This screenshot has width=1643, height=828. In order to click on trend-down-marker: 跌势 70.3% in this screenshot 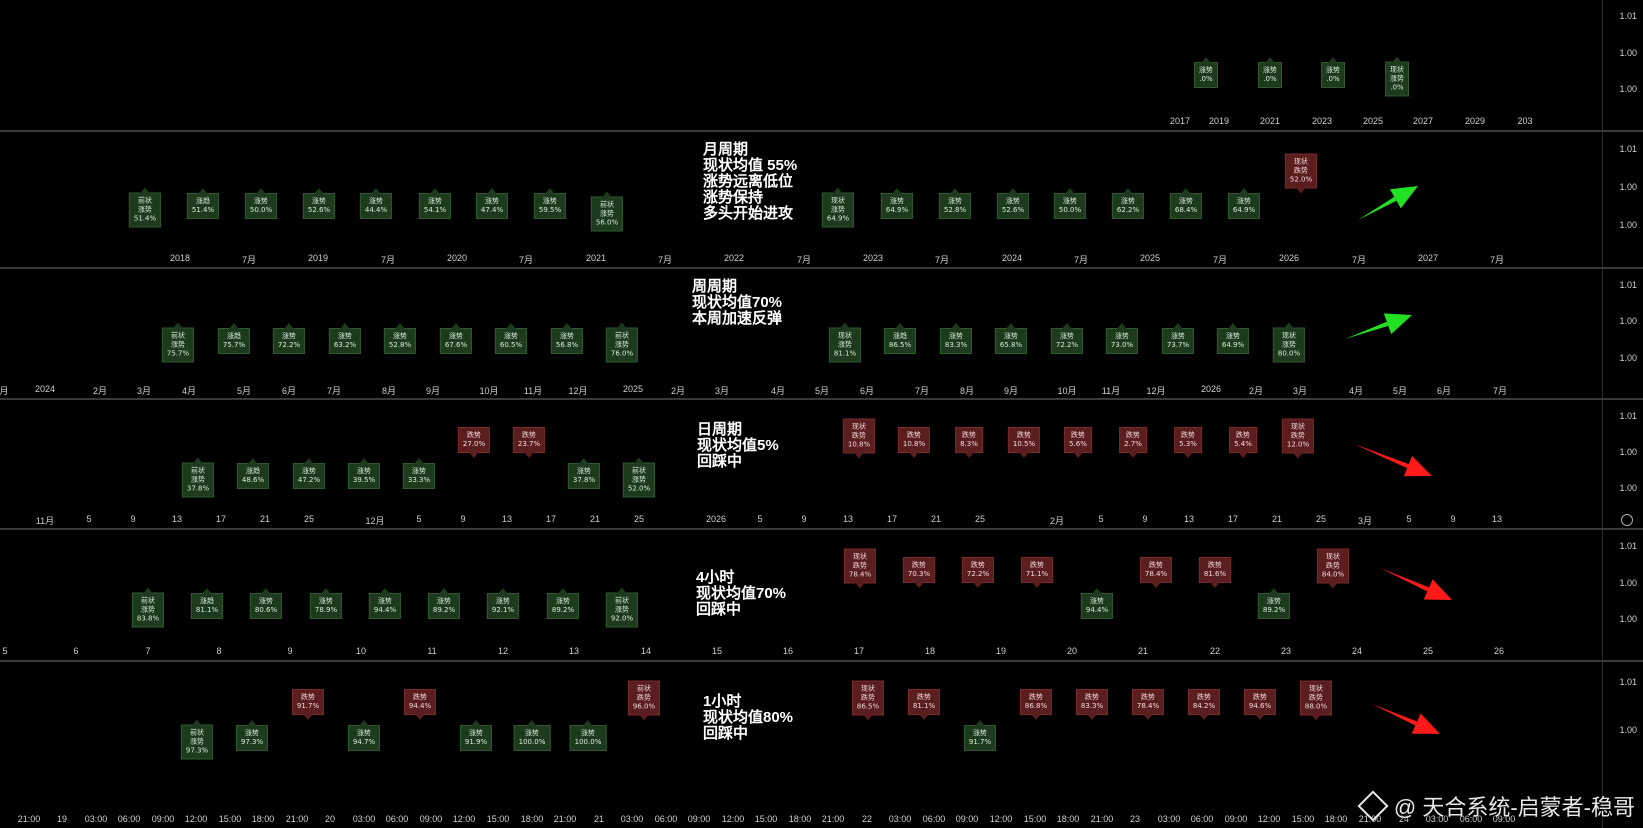, I will do `click(919, 572)`.